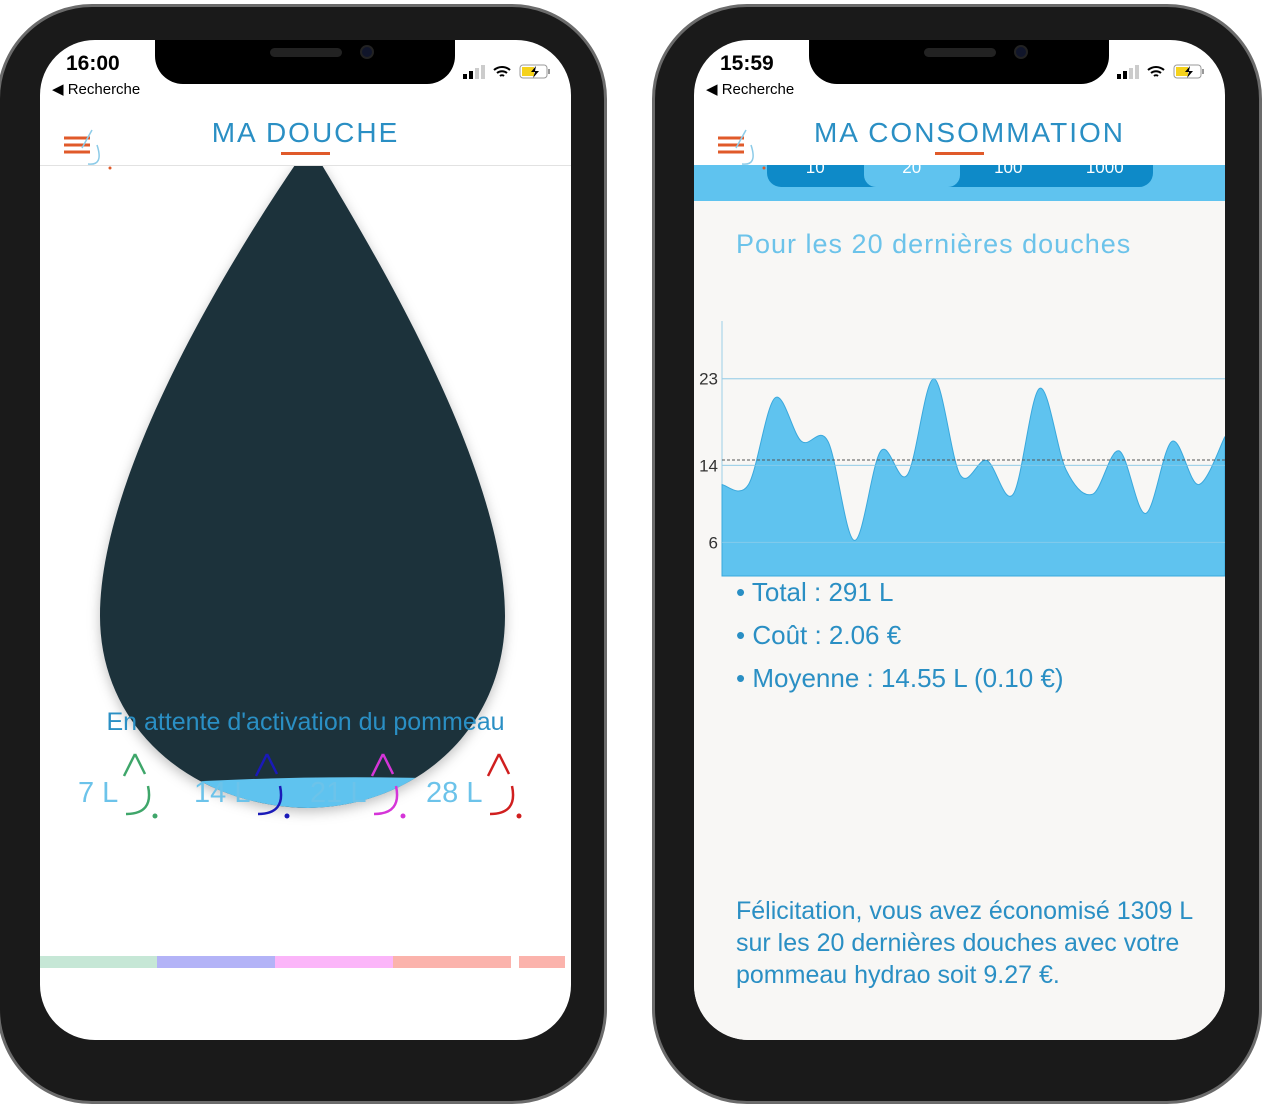 Image resolution: width=1264 pixels, height=1104 pixels. I want to click on y-tick-label: 6, so click(713, 542).